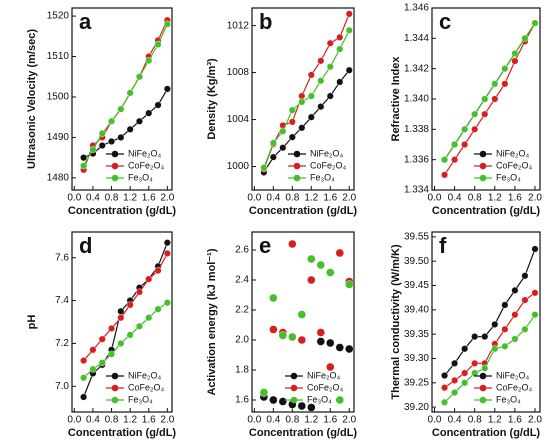  Describe the element at coordinates (58, 97) in the screenshot. I see `y-tick-label: 1500` at that location.